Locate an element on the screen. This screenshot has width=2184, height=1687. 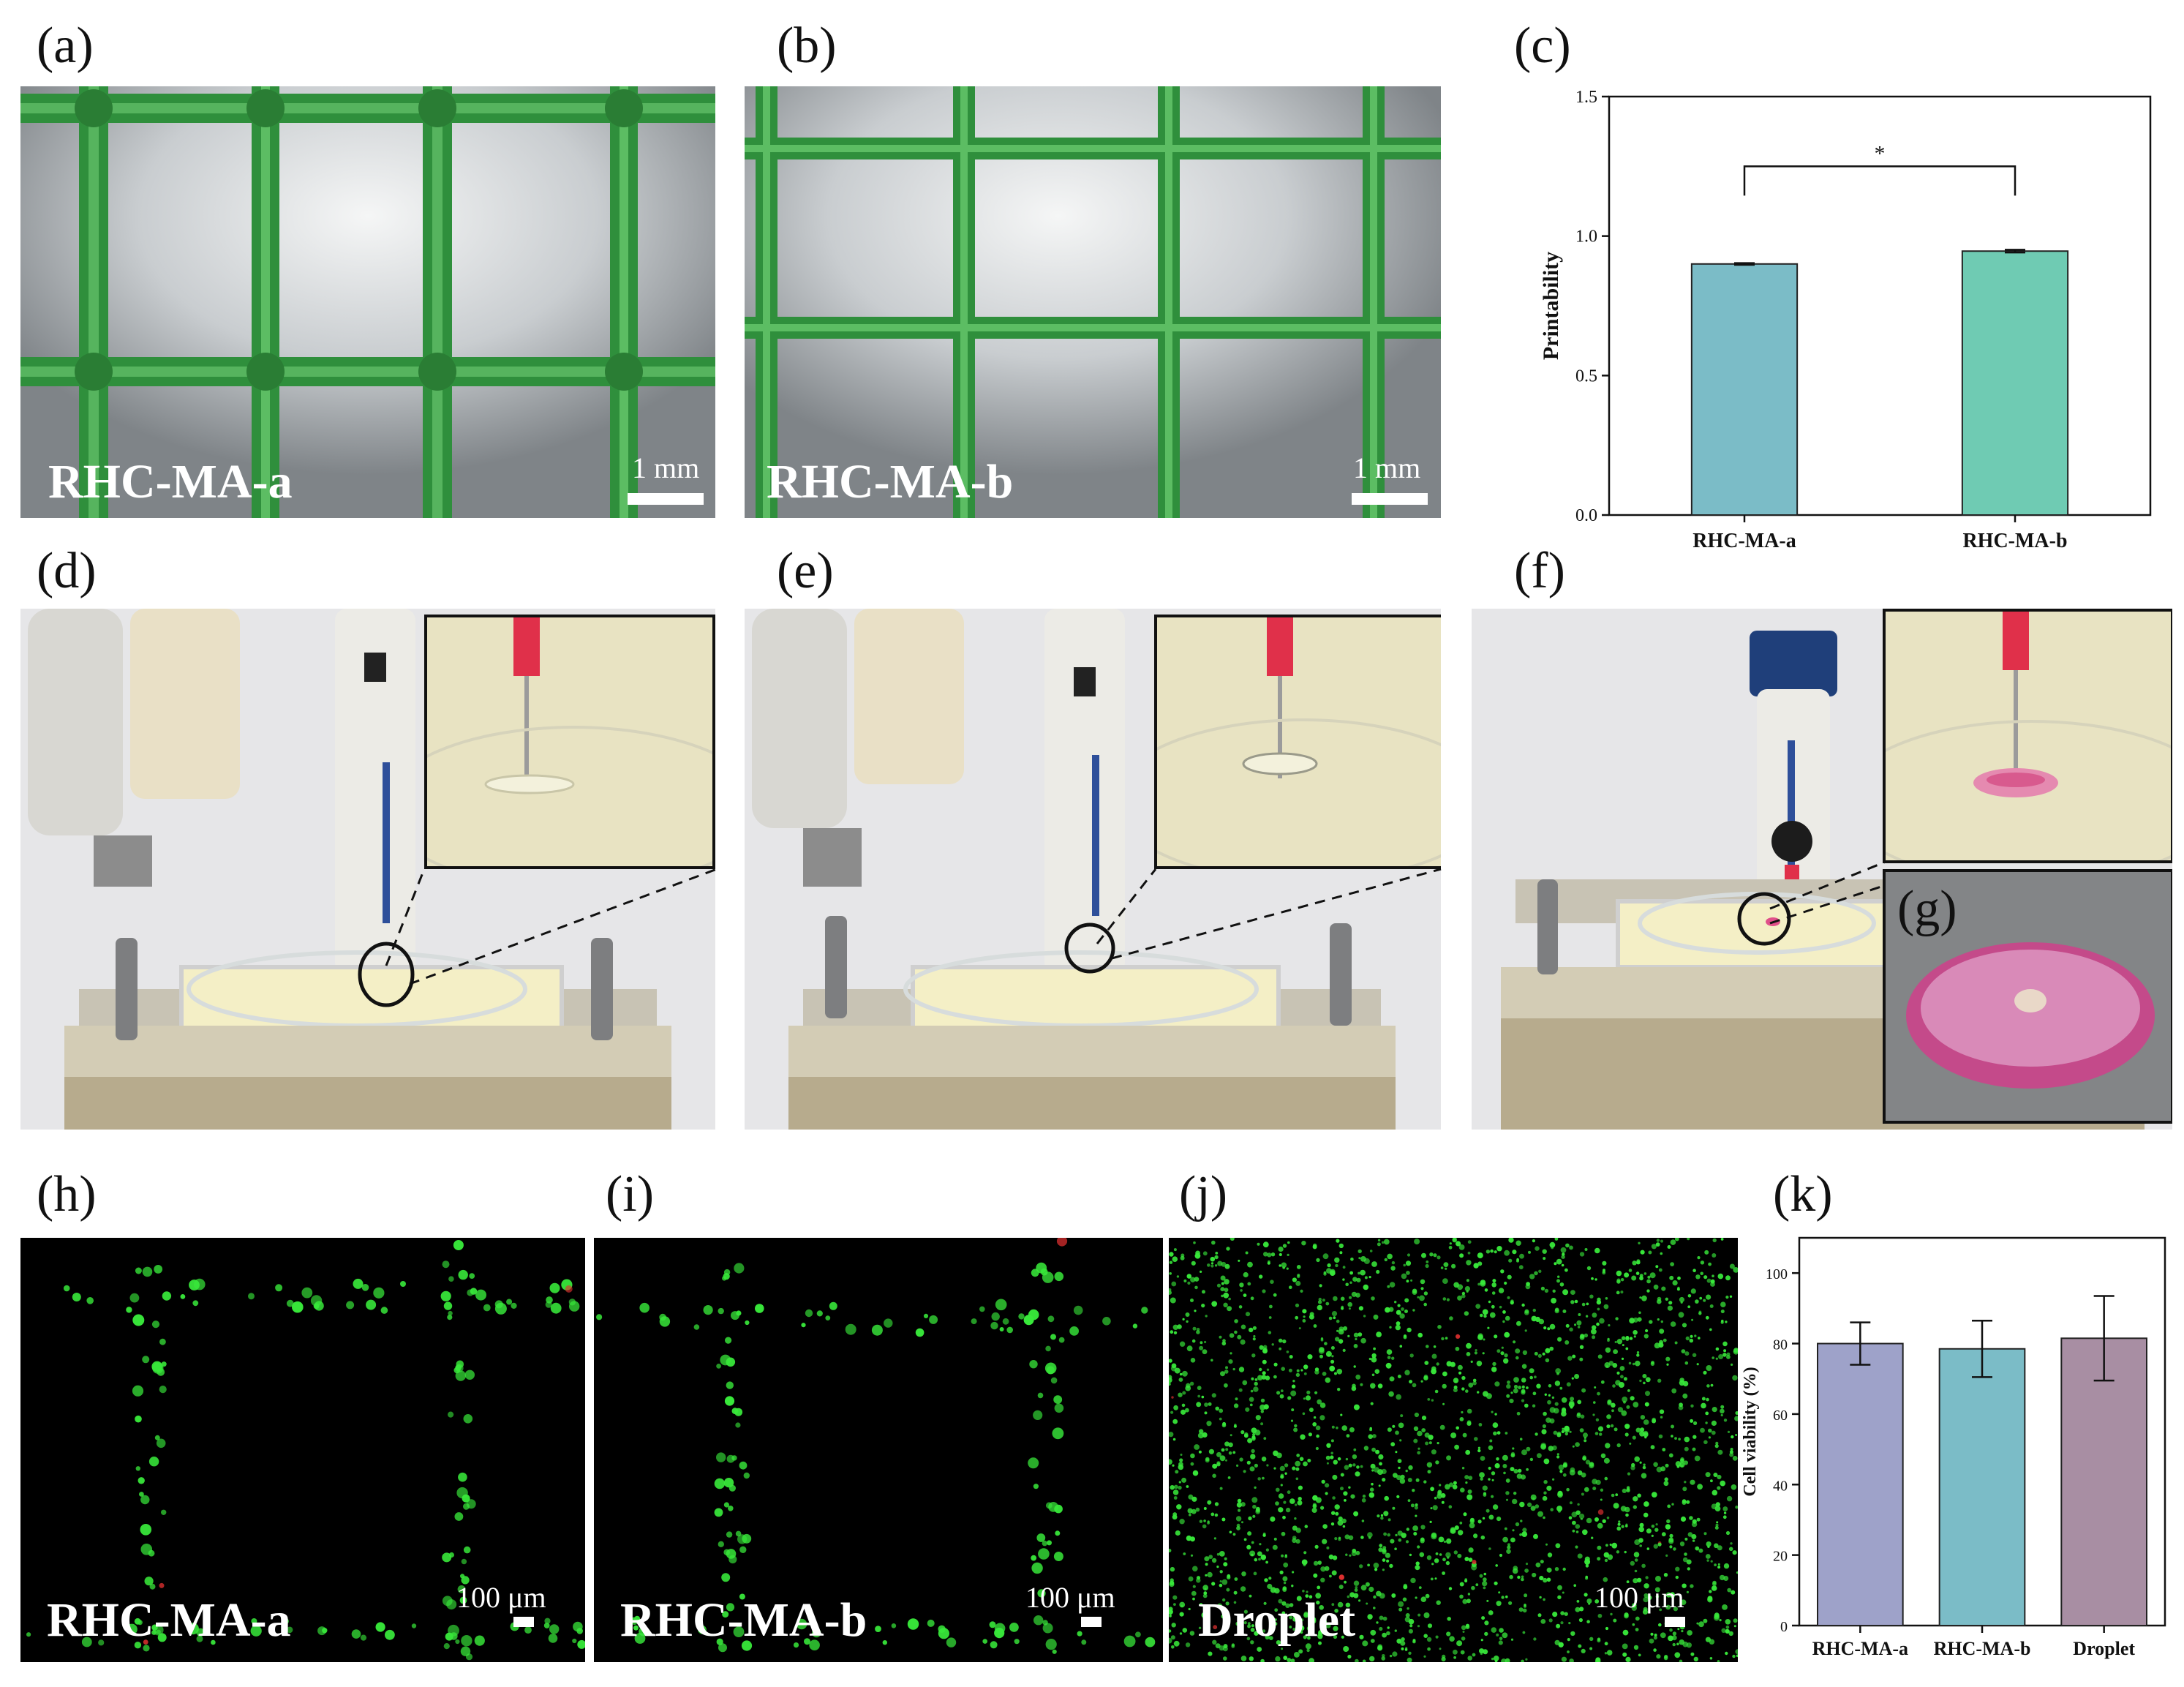
y-tick-label: 20 is located at coordinates (1781, 1557).